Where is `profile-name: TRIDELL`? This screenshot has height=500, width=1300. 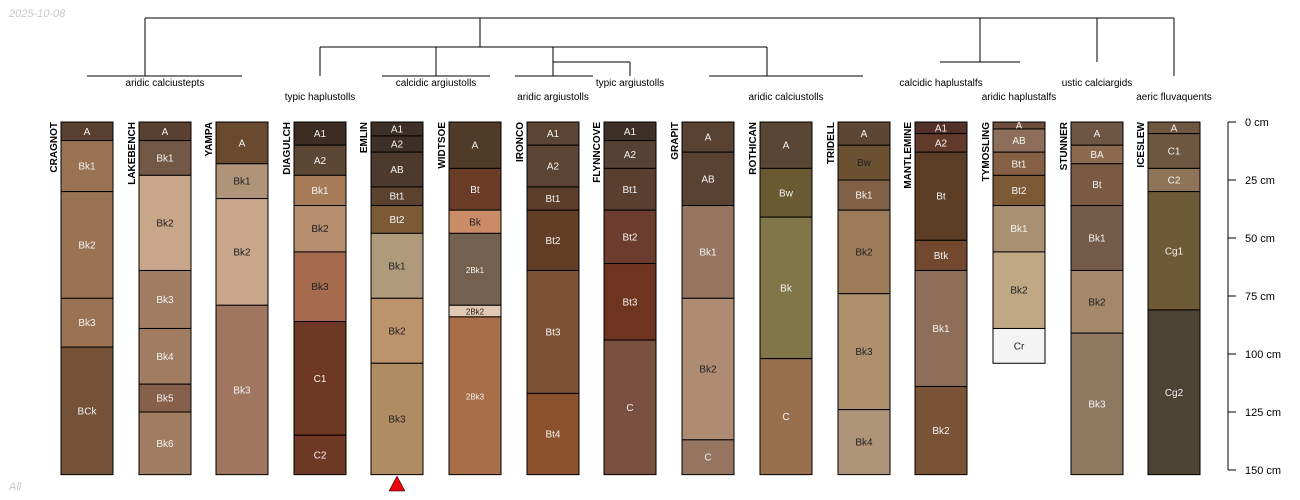
profile-name: TRIDELL is located at coordinates (831, 143).